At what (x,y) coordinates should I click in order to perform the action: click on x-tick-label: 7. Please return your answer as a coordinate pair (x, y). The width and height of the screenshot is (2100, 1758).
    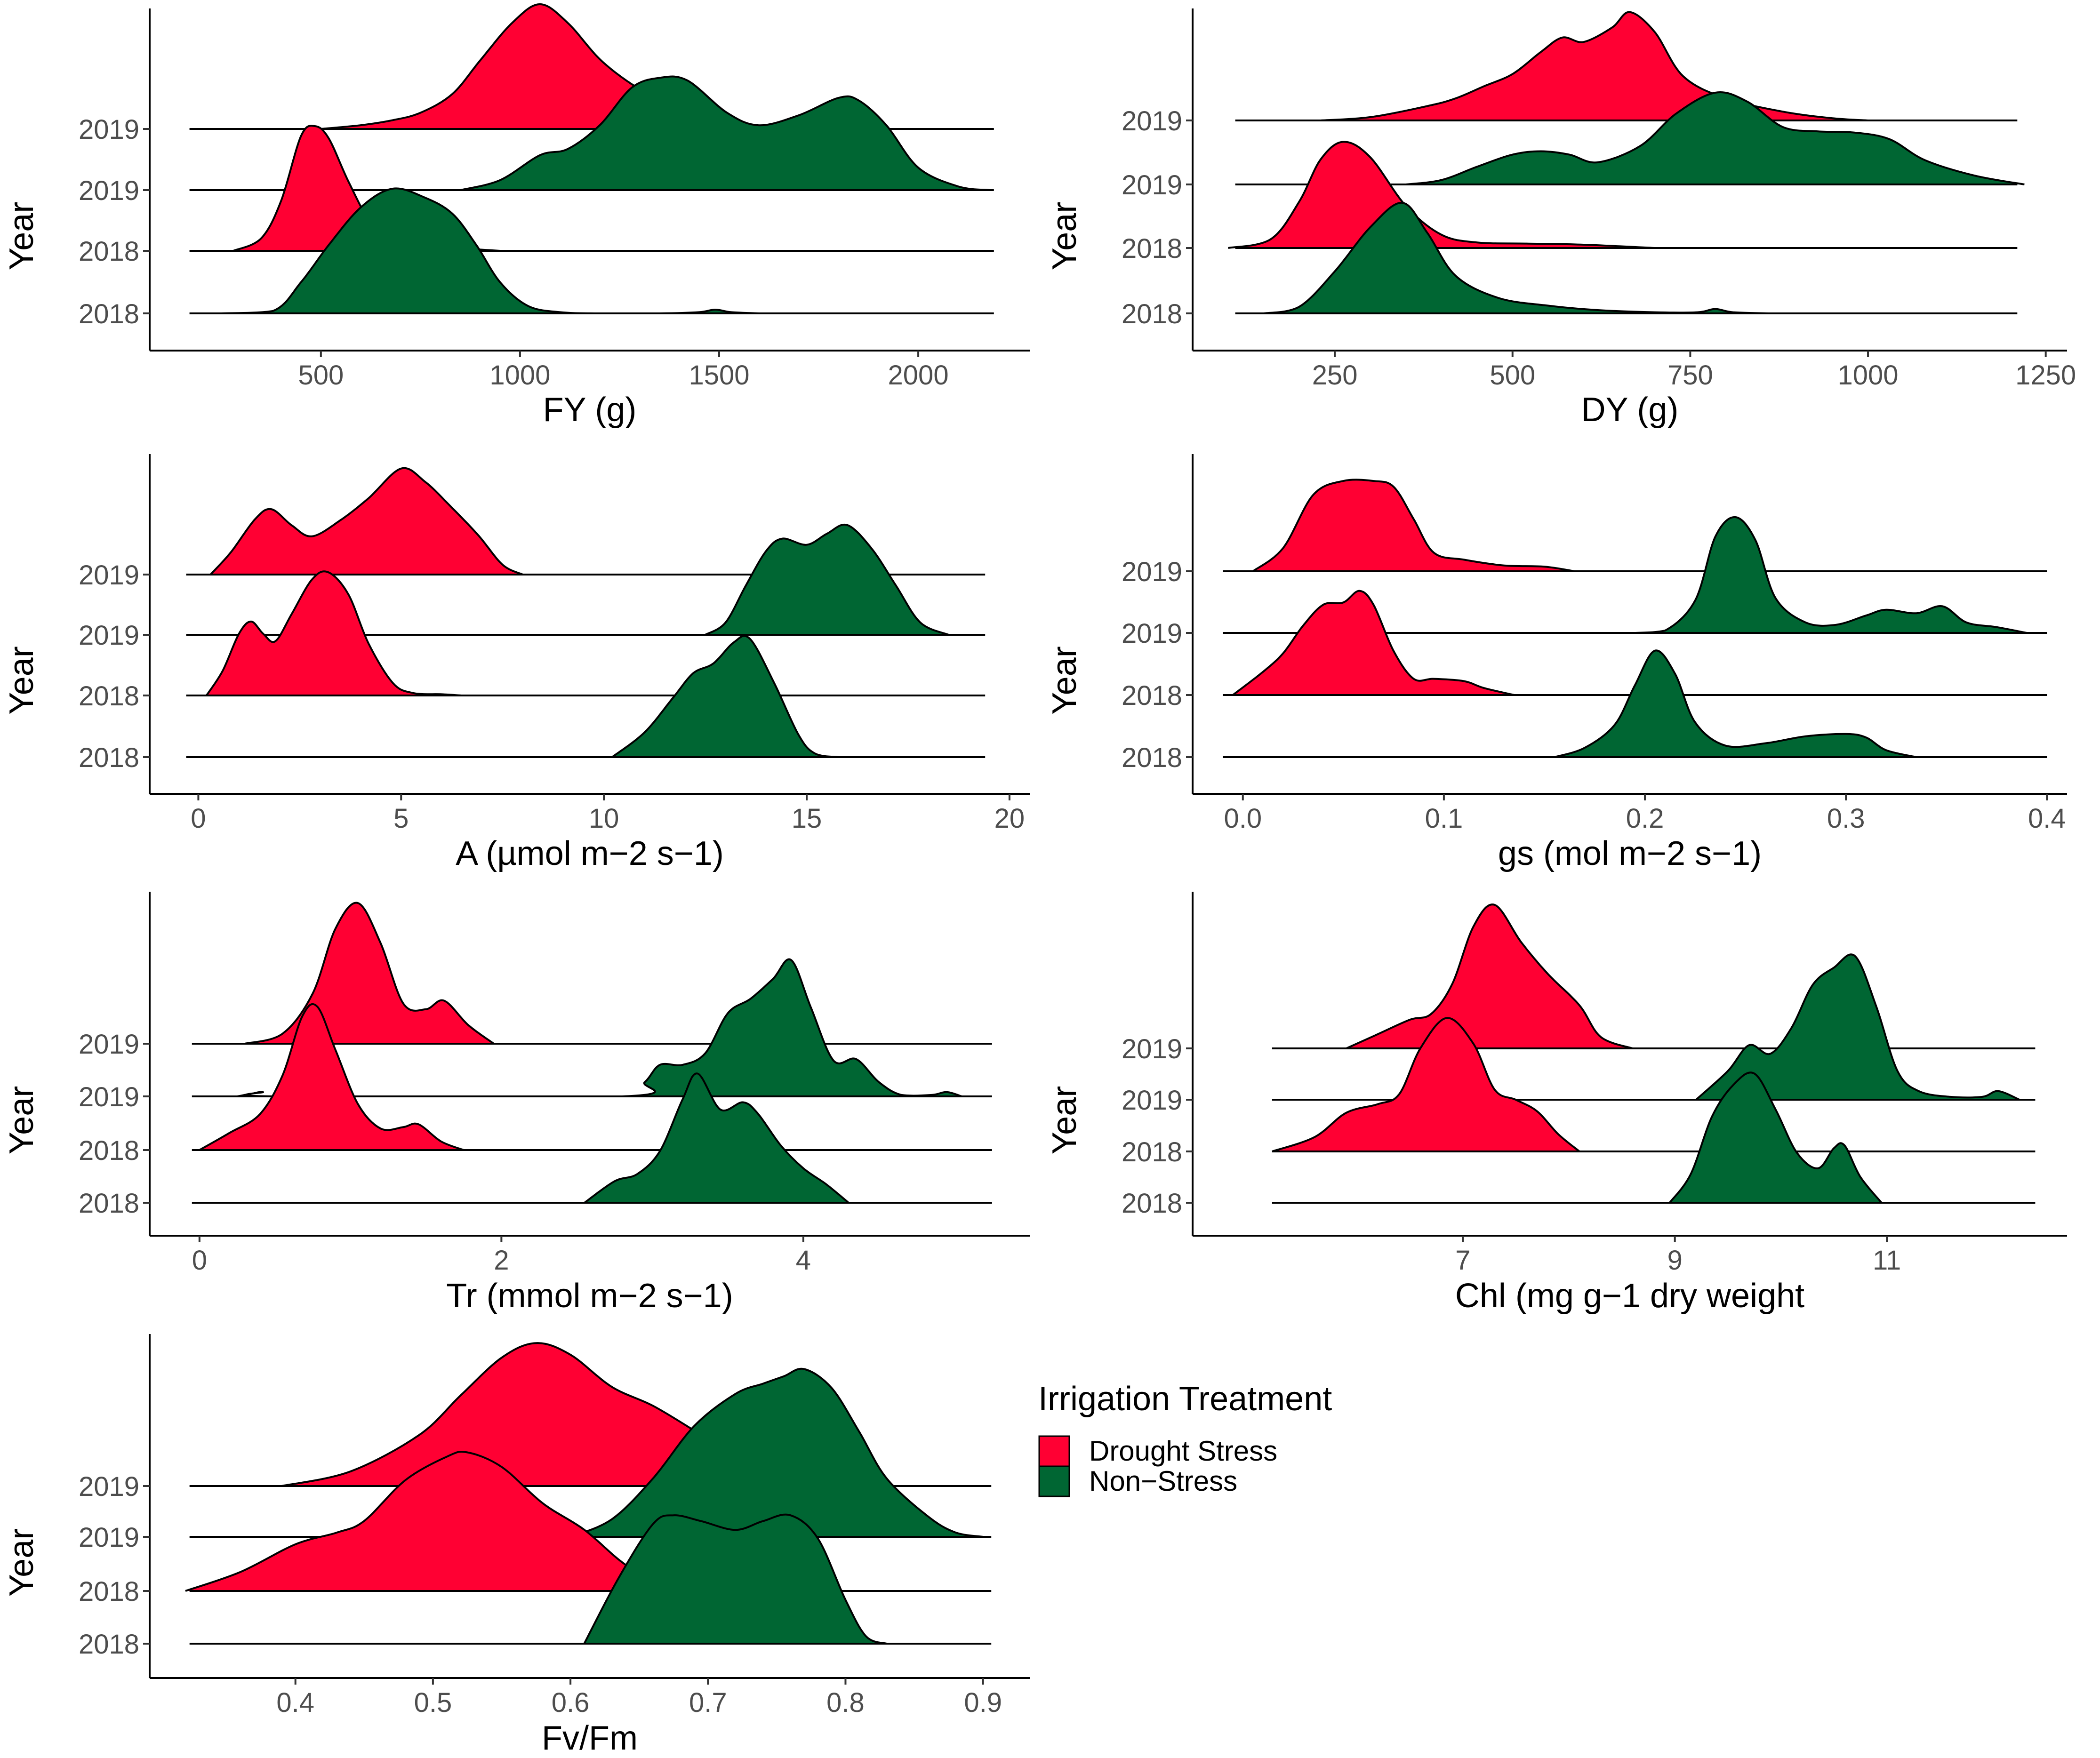
    Looking at the image, I should click on (1462, 1260).